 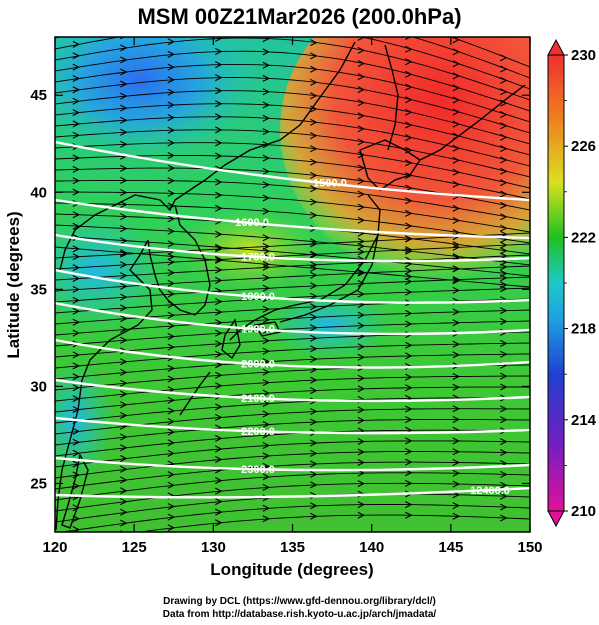 What do you see at coordinates (252, 223) in the screenshot?
I see `contour-label: 1600.0` at bounding box center [252, 223].